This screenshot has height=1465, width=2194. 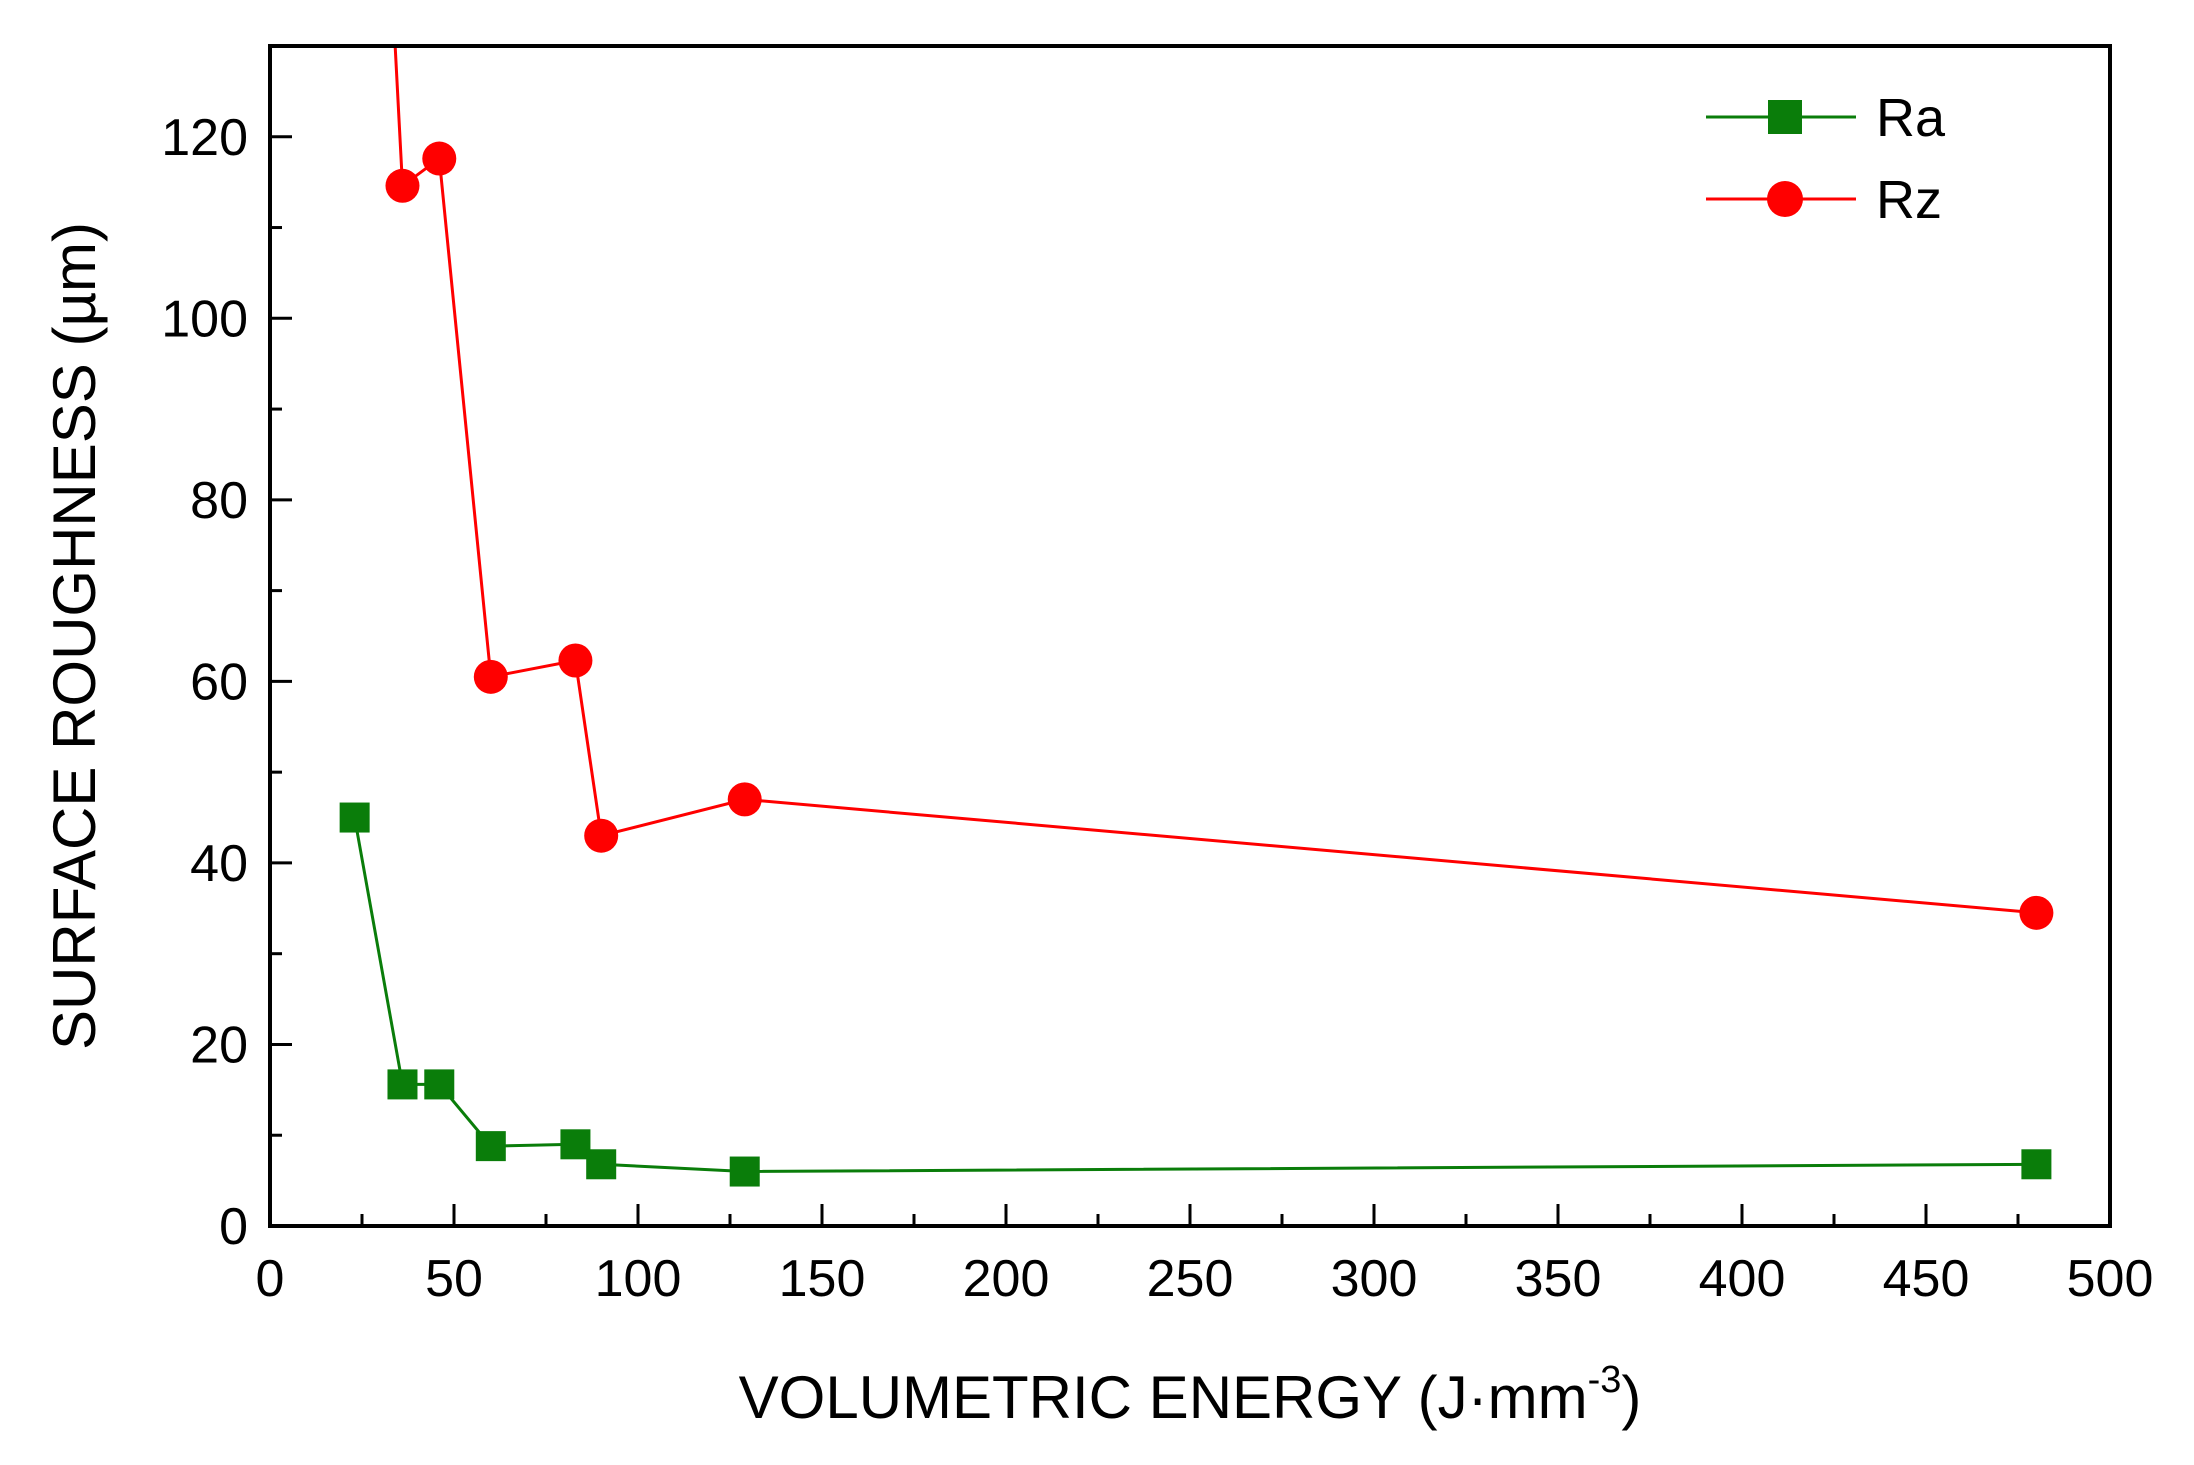 What do you see at coordinates (204, 319) in the screenshot?
I see `y-tick-label: 100` at bounding box center [204, 319].